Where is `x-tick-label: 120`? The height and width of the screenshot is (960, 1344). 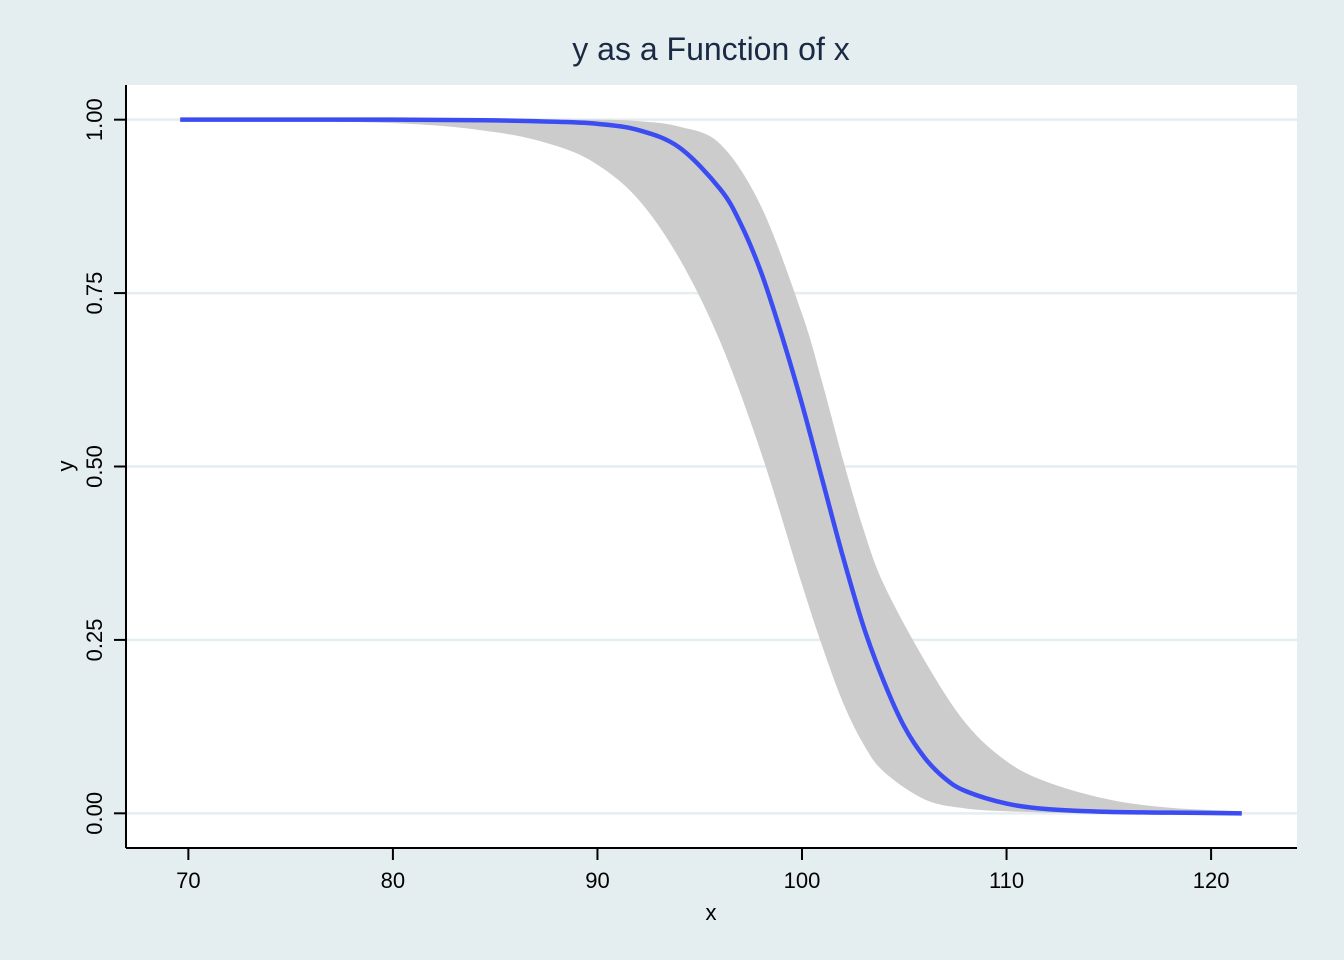
x-tick-label: 120 is located at coordinates (1211, 880).